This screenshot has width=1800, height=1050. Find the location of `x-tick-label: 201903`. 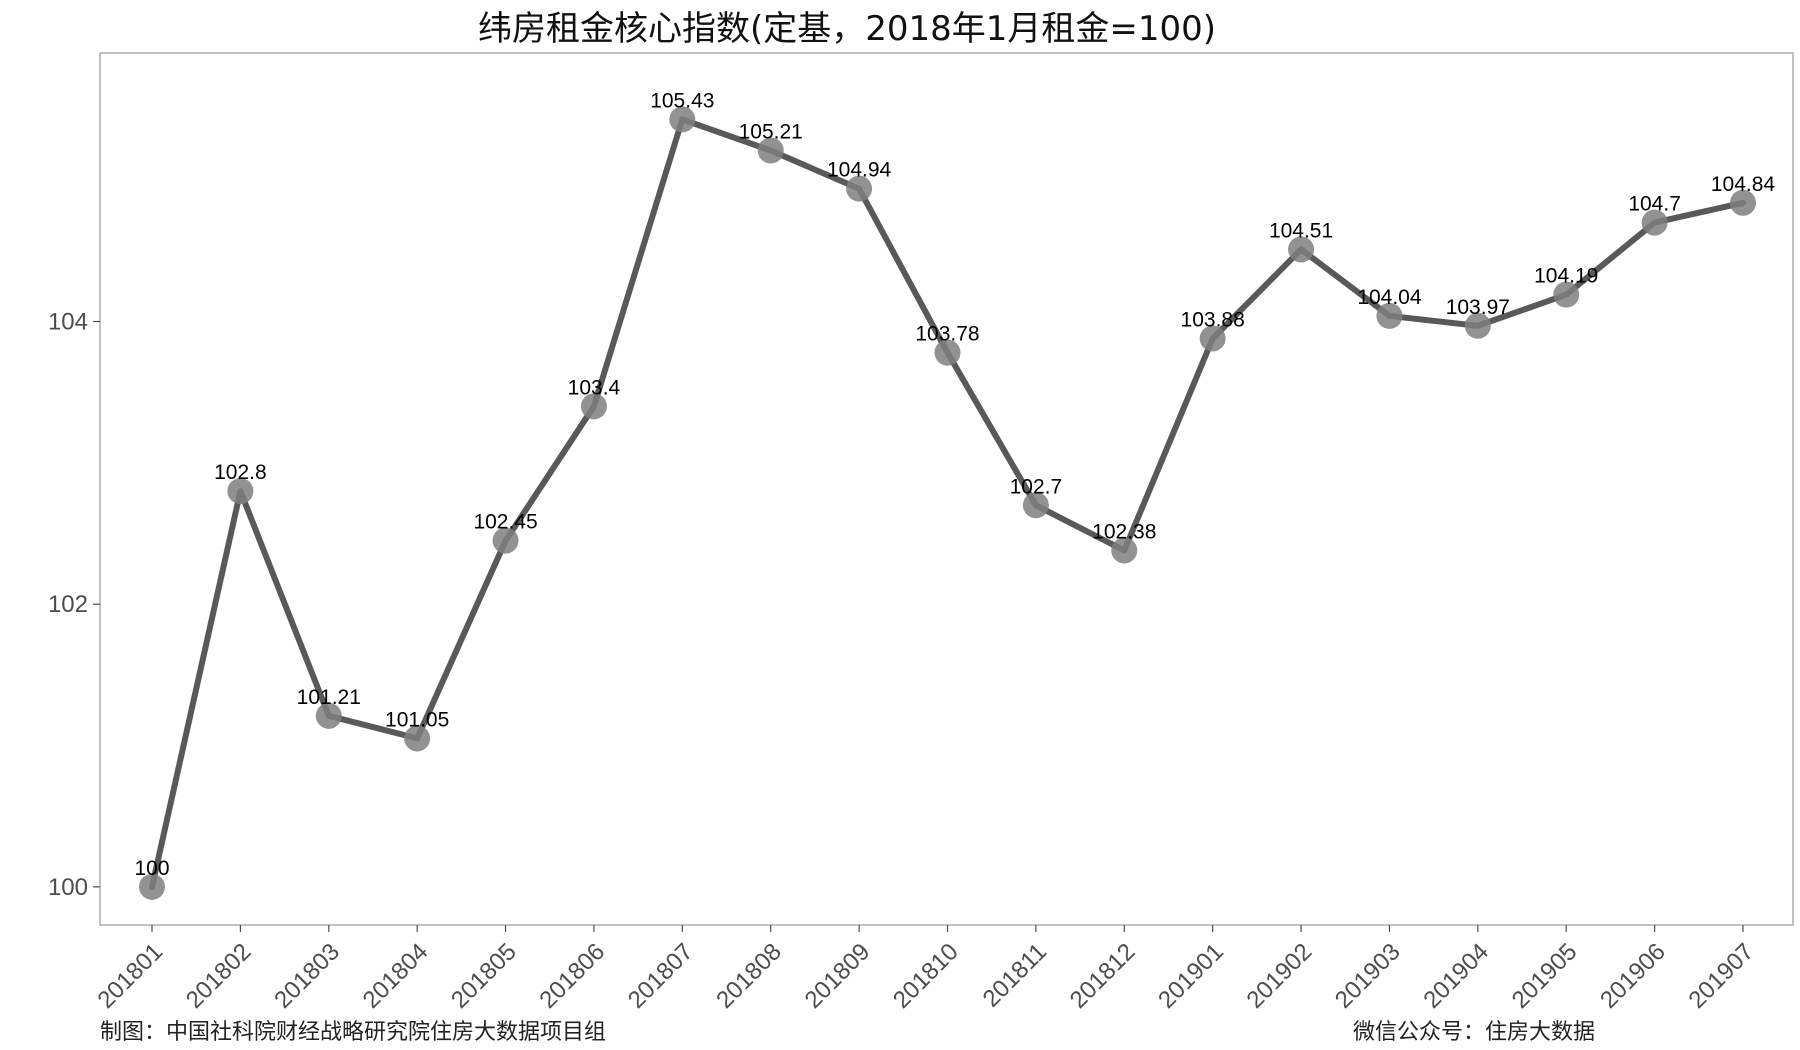

x-tick-label: 201903 is located at coordinates (1368, 976).